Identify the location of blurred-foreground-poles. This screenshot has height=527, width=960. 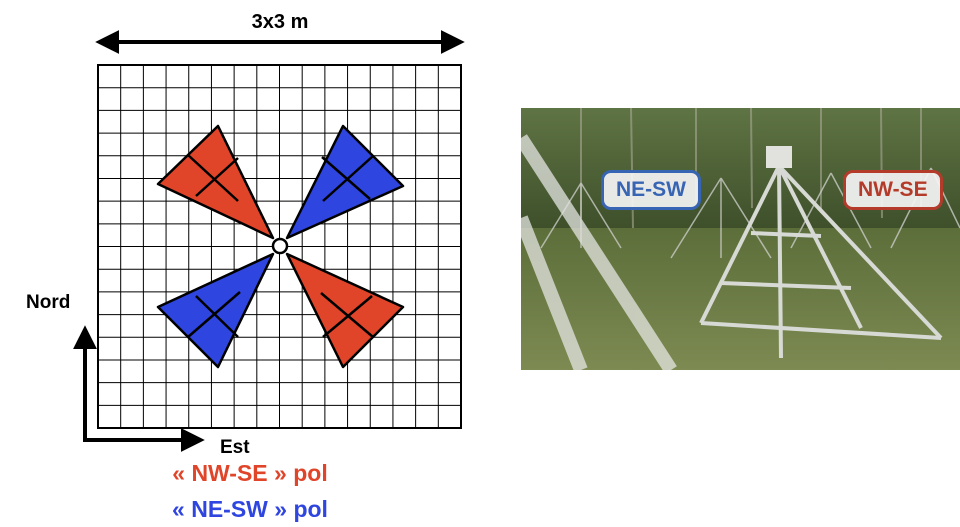
(599, 252).